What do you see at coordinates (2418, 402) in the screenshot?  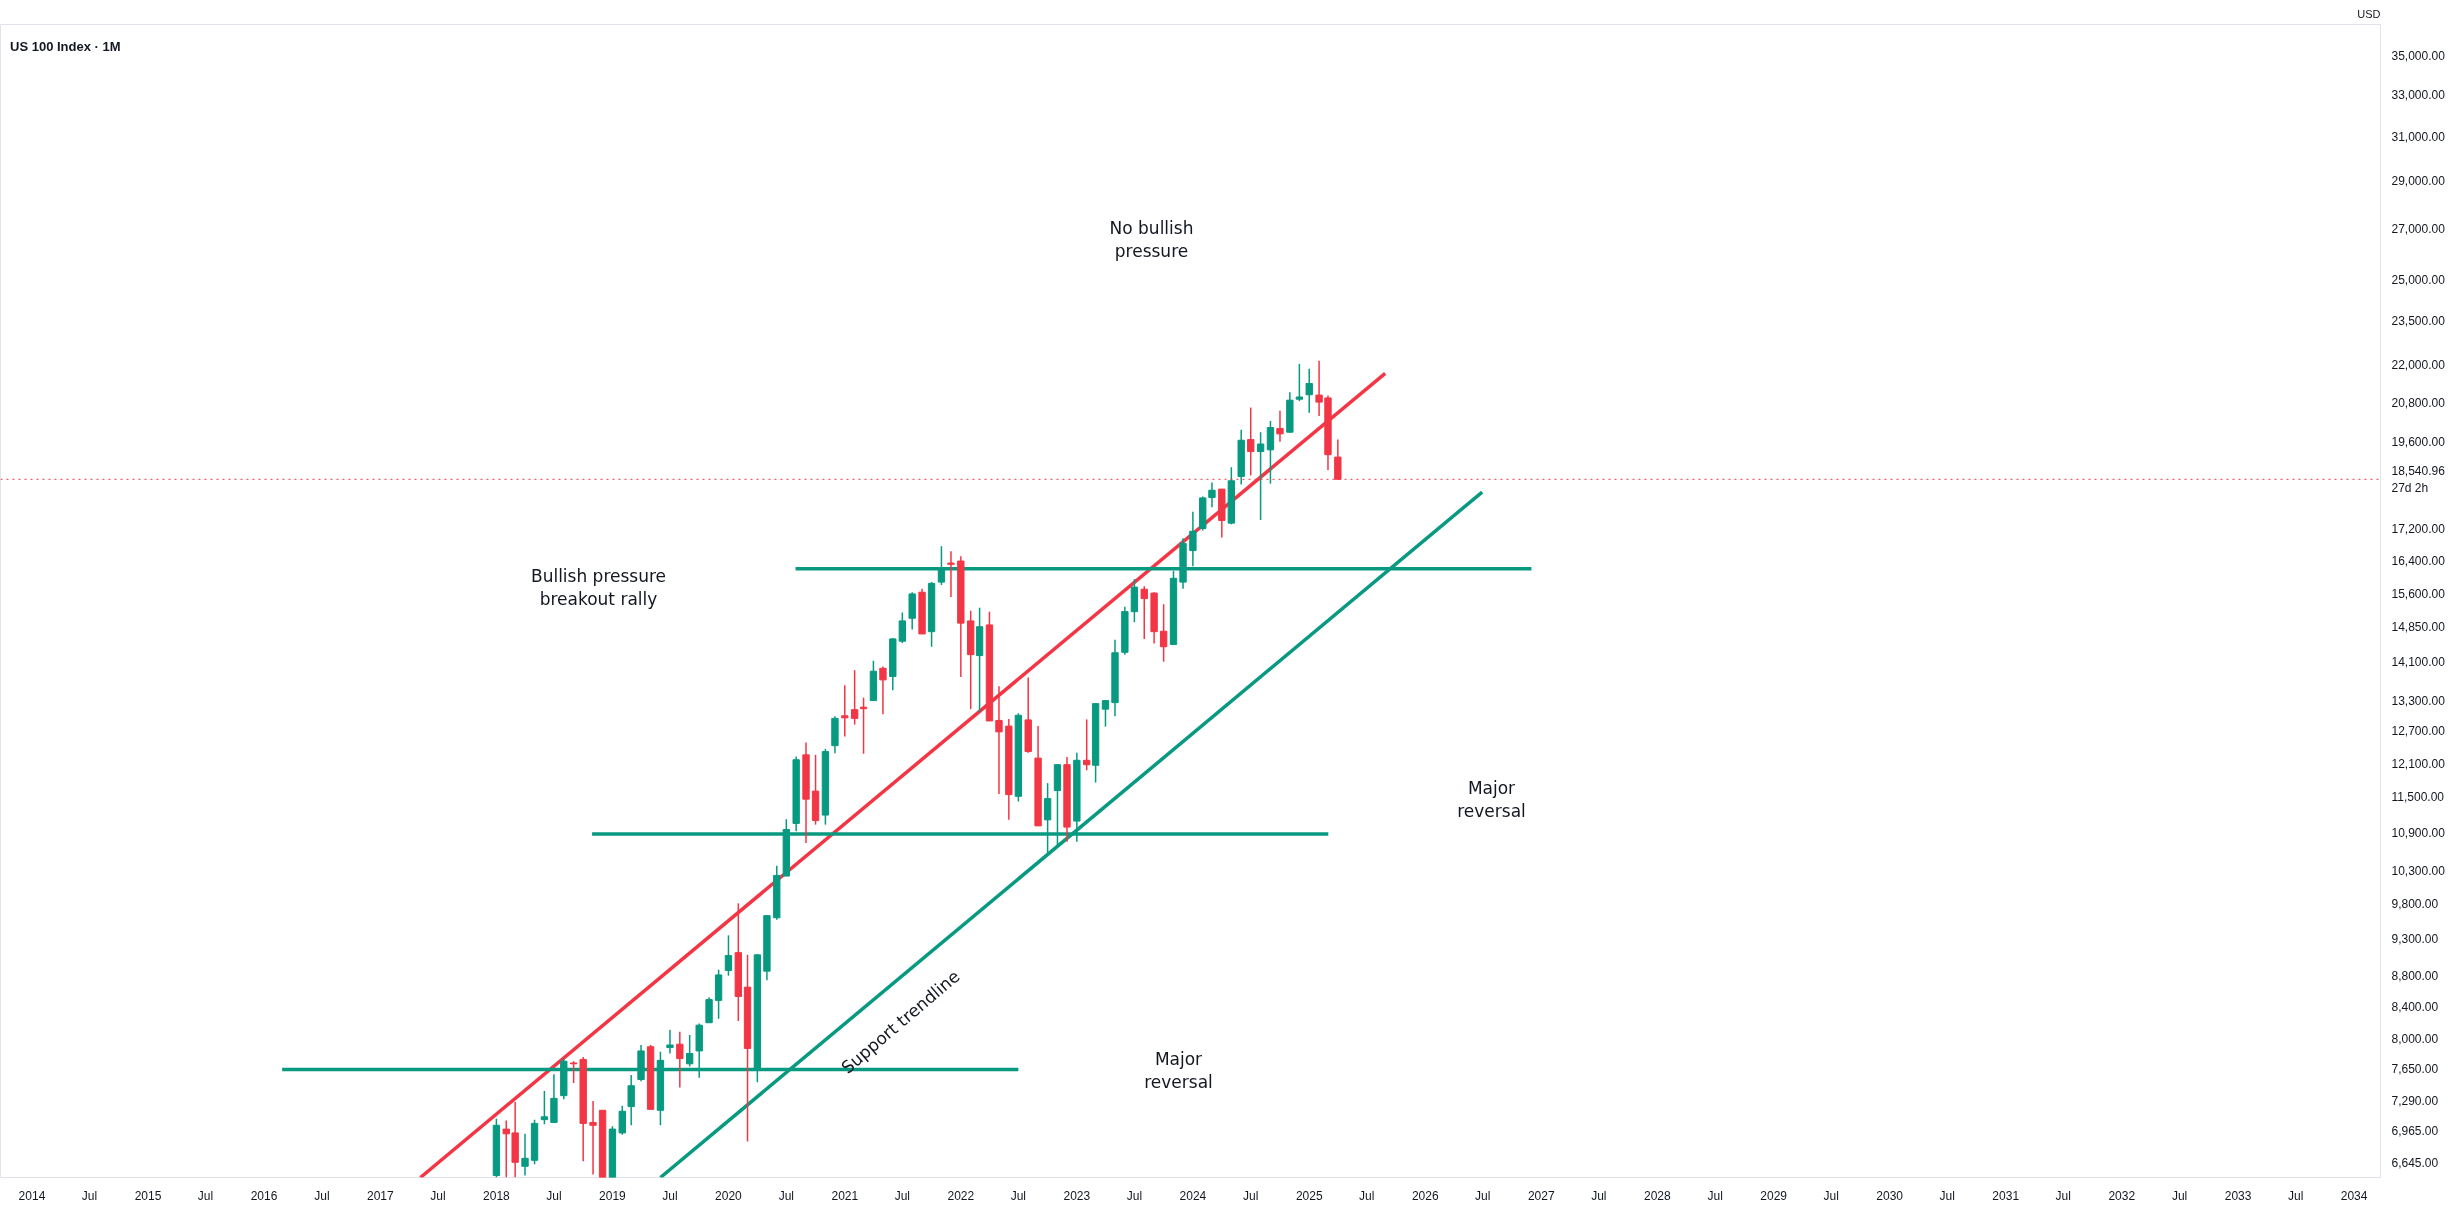 I see `y-tick-label: 20,800.00` at bounding box center [2418, 402].